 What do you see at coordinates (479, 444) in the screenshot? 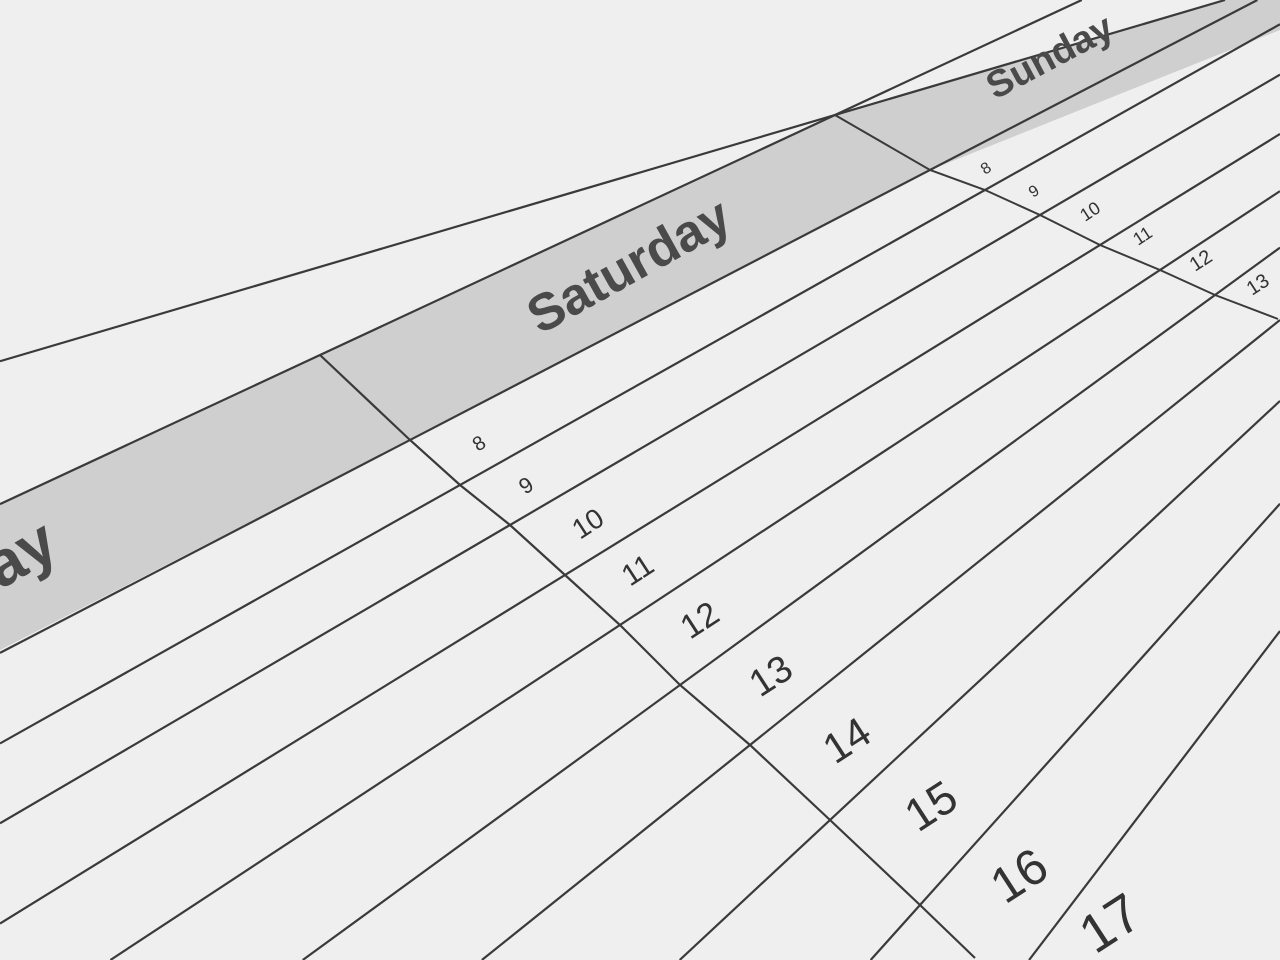
I see `saturday-hour-label: 8` at bounding box center [479, 444].